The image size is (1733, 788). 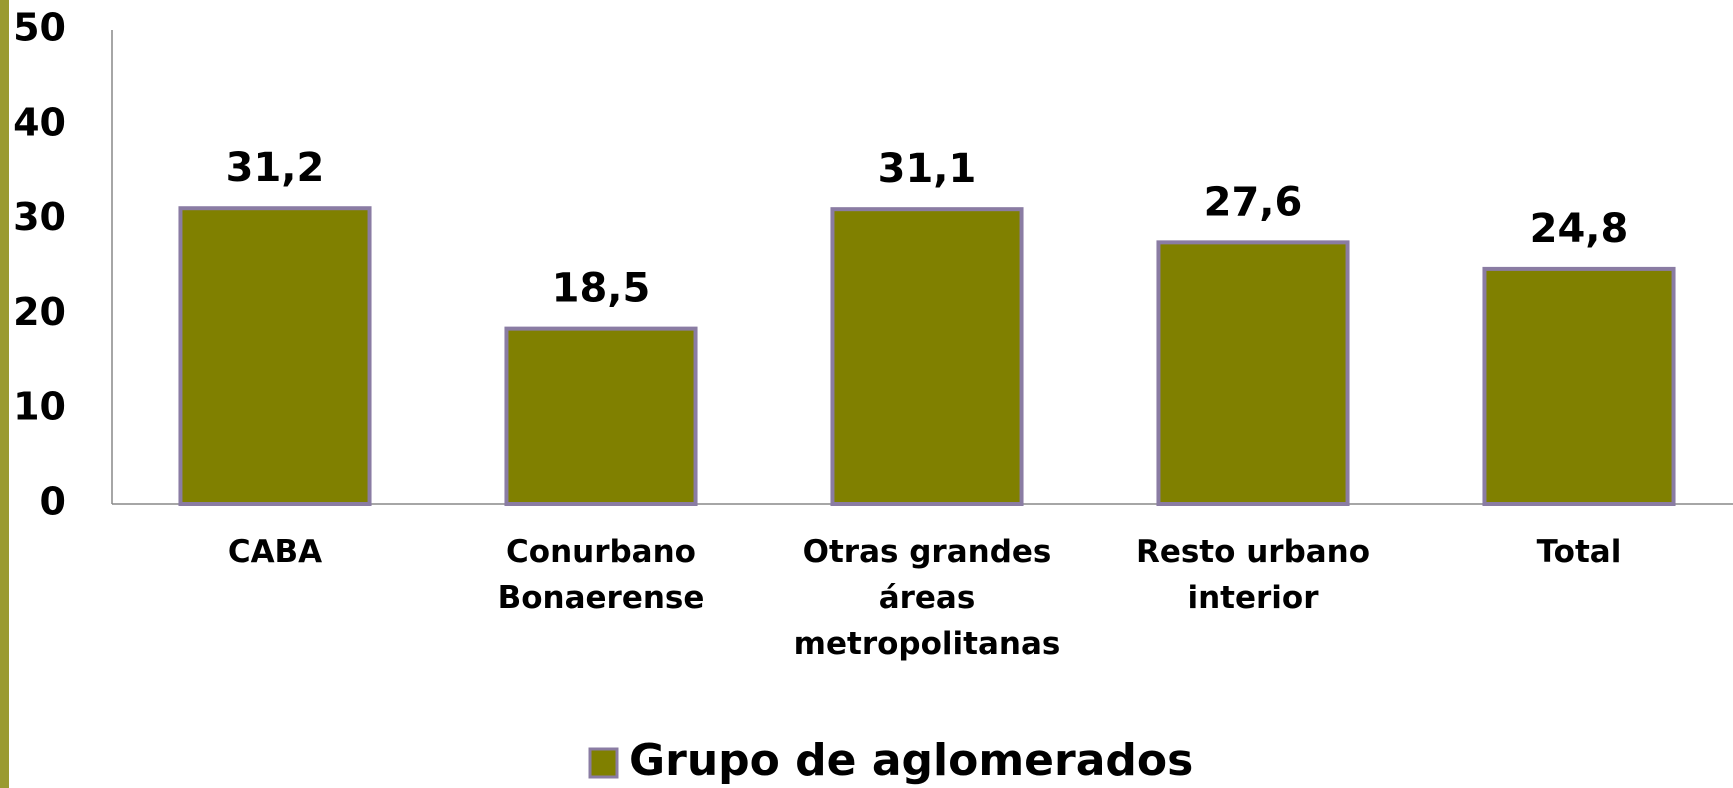 What do you see at coordinates (53, 502) in the screenshot?
I see `y-tick-label: 0` at bounding box center [53, 502].